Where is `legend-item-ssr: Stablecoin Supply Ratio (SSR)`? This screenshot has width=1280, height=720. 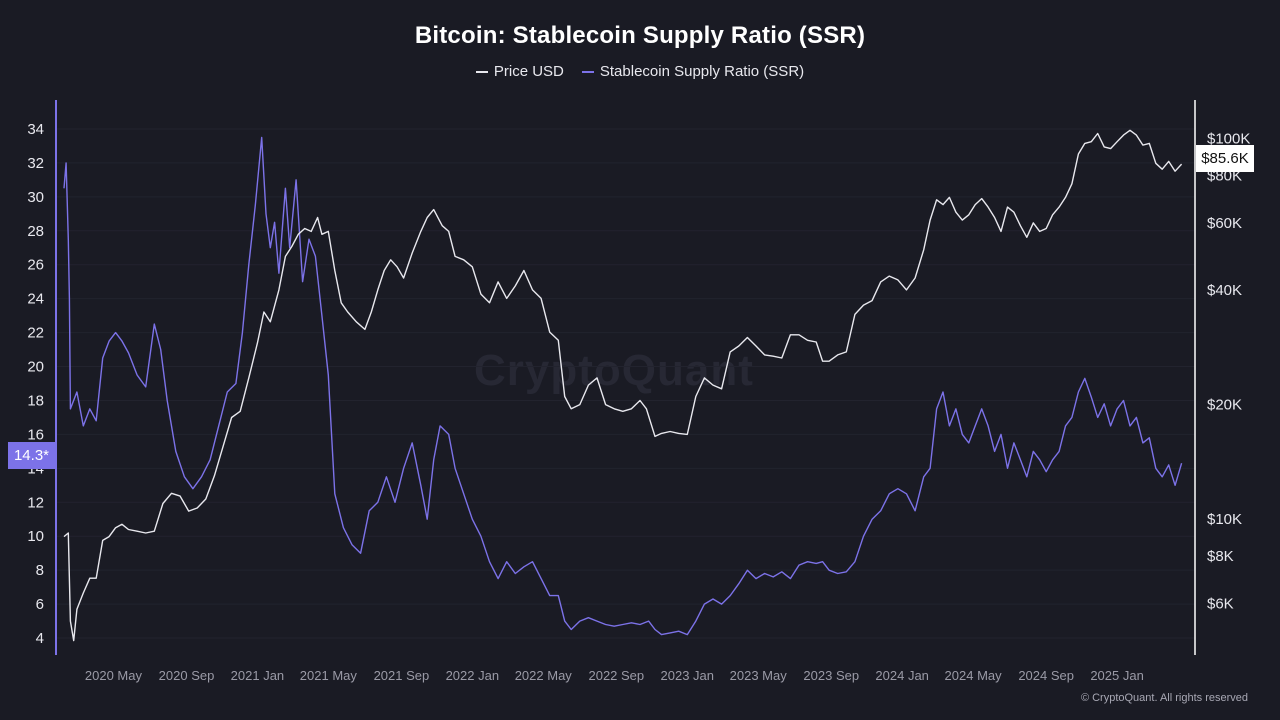 legend-item-ssr: Stablecoin Supply Ratio (SSR) is located at coordinates (693, 71).